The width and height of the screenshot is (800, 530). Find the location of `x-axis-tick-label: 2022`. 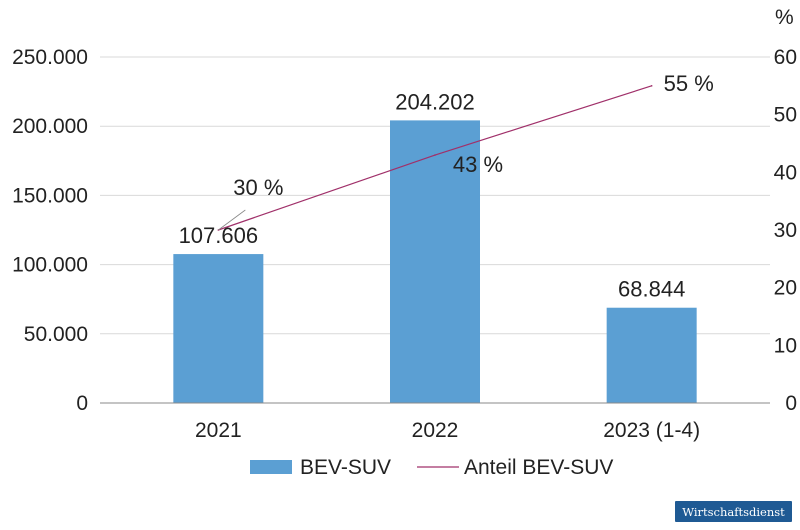

x-axis-tick-label: 2022 is located at coordinates (435, 430).